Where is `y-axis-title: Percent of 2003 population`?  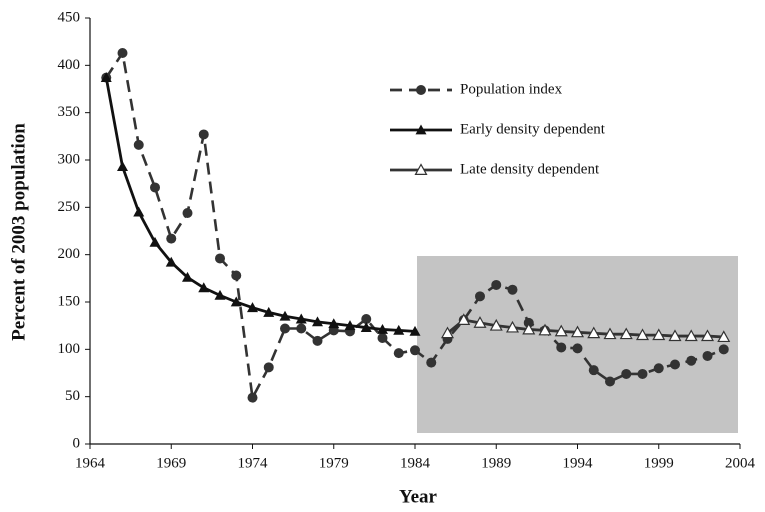
y-axis-title: Percent of 2003 population is located at coordinates (18, 232).